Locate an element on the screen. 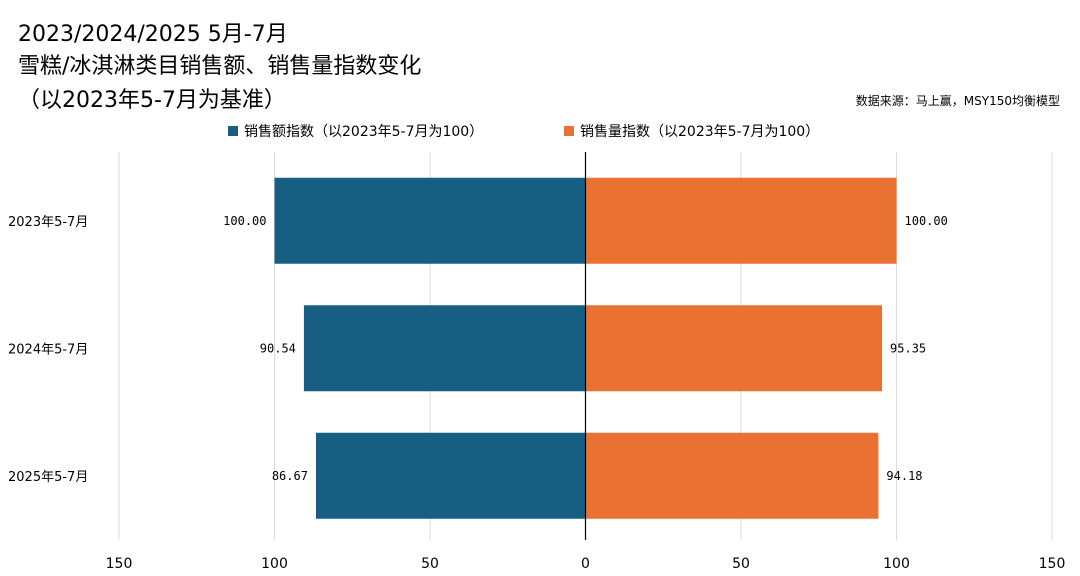 This screenshot has height=576, width=1080. x-tick-label-2: 50 is located at coordinates (430, 564).